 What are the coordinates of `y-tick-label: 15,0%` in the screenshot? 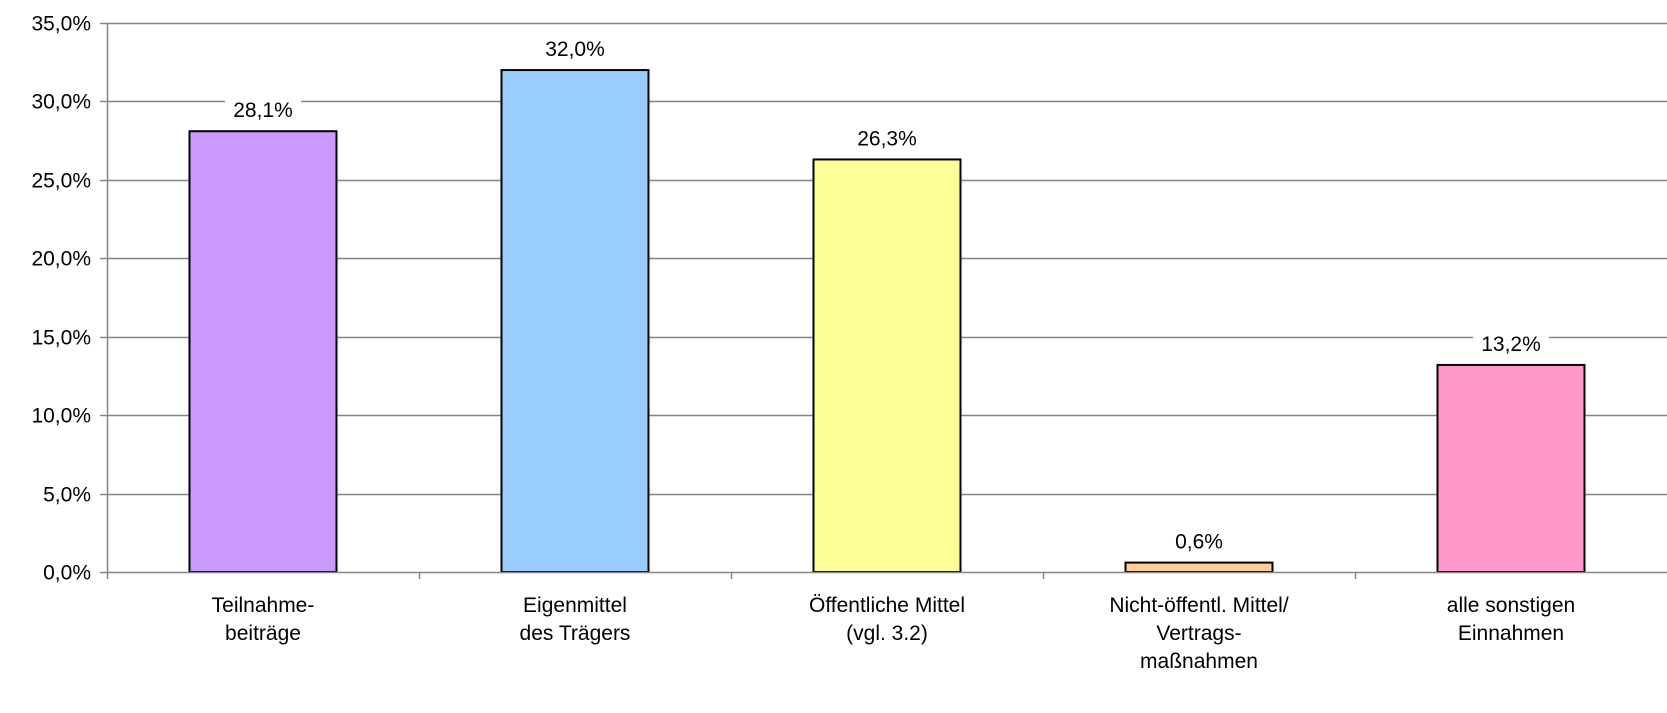 It's located at (61, 338).